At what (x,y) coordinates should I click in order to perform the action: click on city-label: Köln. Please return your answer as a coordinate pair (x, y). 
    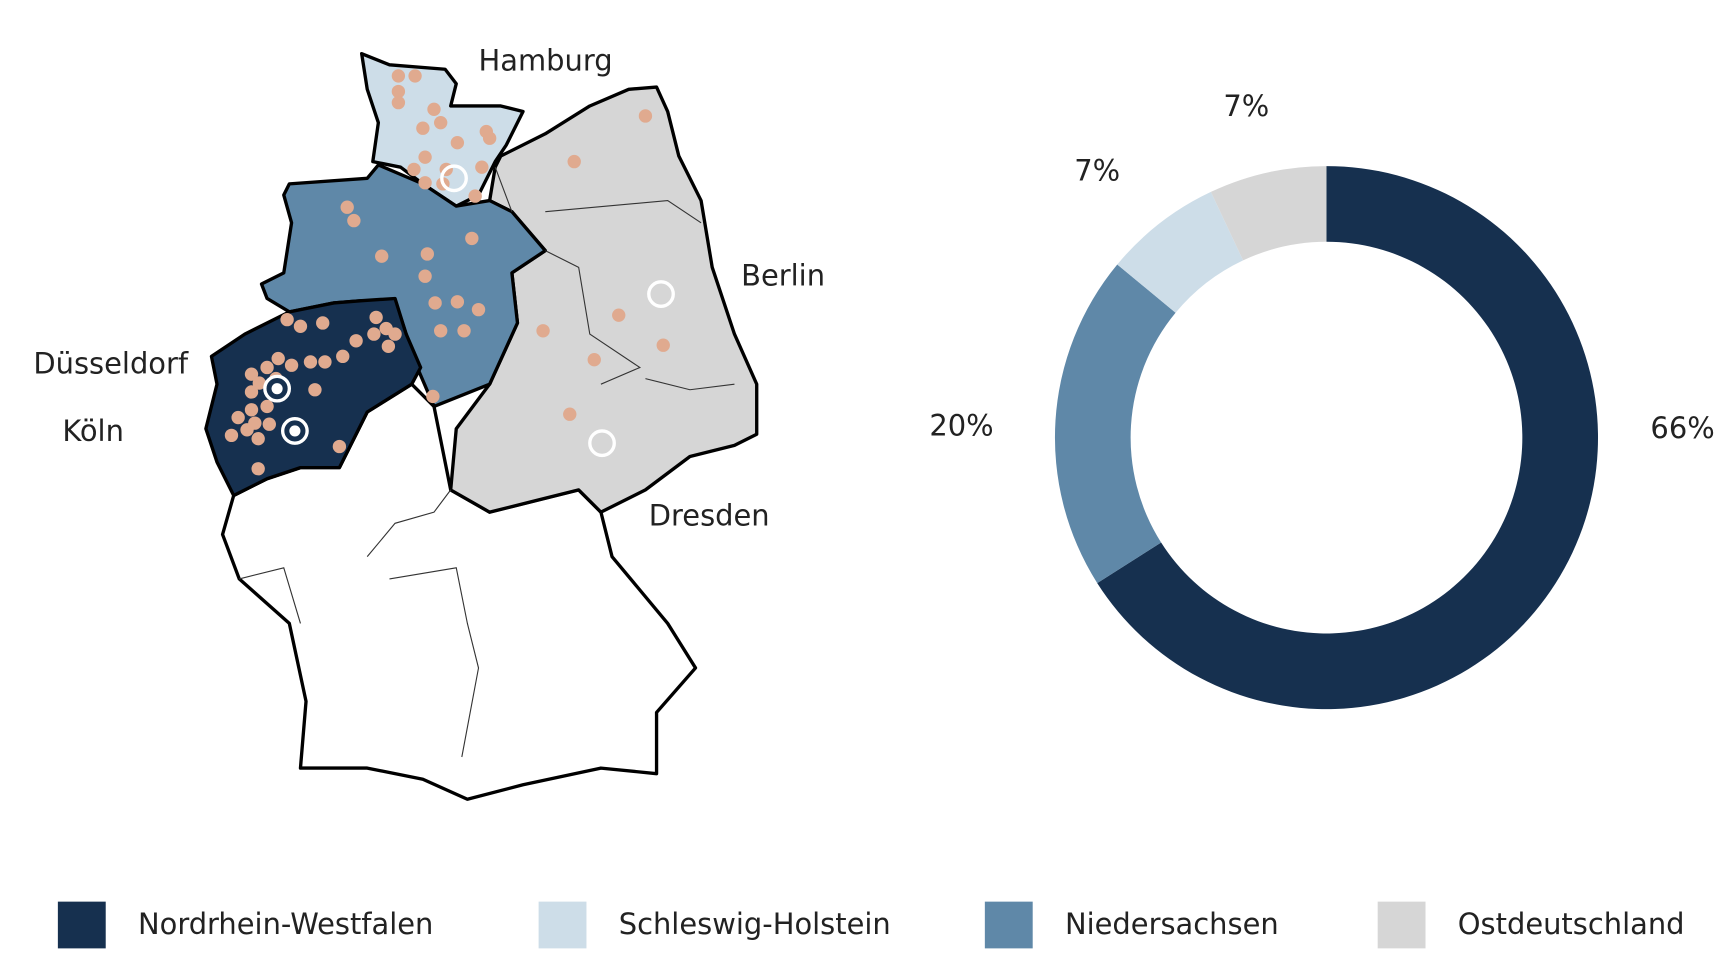
    Looking at the image, I should click on (93, 431).